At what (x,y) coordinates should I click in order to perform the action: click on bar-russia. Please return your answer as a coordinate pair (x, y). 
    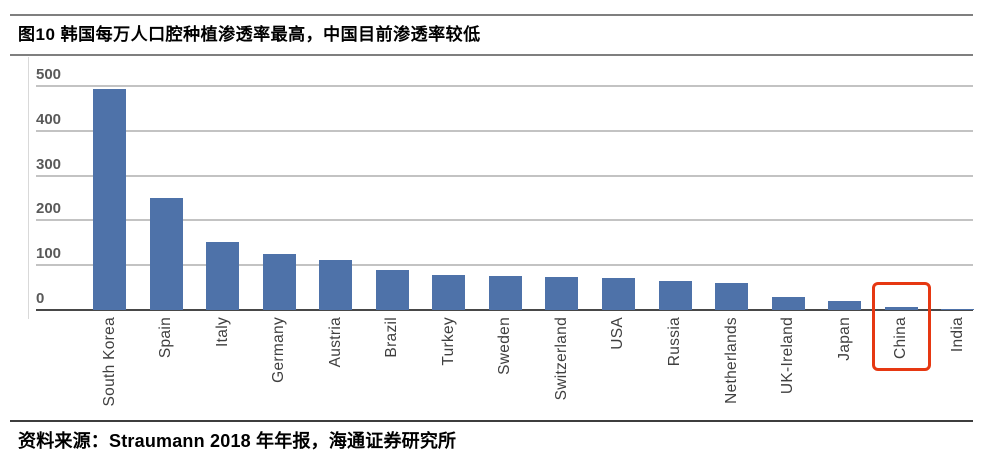
    Looking at the image, I should click on (675, 295).